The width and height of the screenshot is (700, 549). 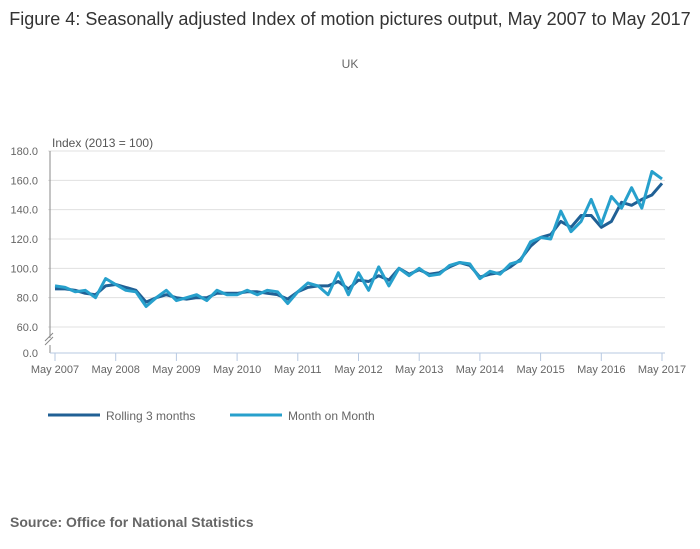 What do you see at coordinates (24, 240) in the screenshot?
I see `y-tick-label: 120.0` at bounding box center [24, 240].